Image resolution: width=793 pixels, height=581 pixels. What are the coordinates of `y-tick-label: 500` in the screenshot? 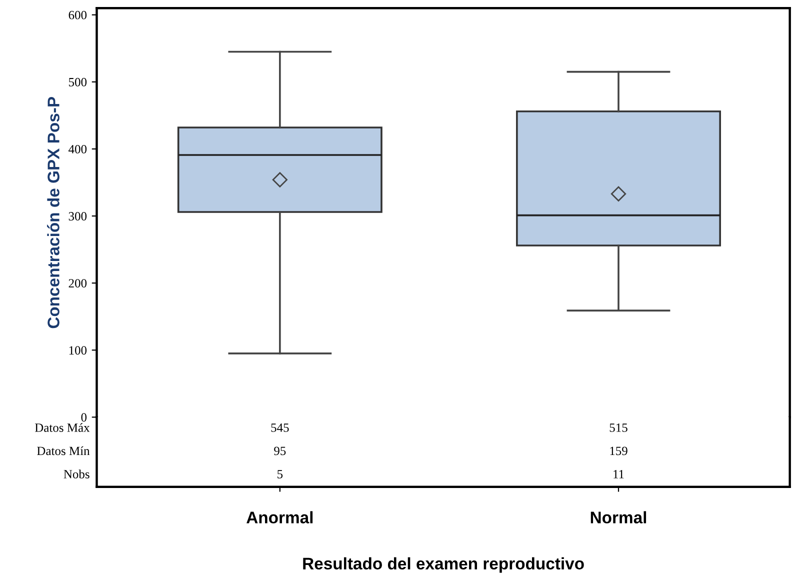 It's located at (78, 82).